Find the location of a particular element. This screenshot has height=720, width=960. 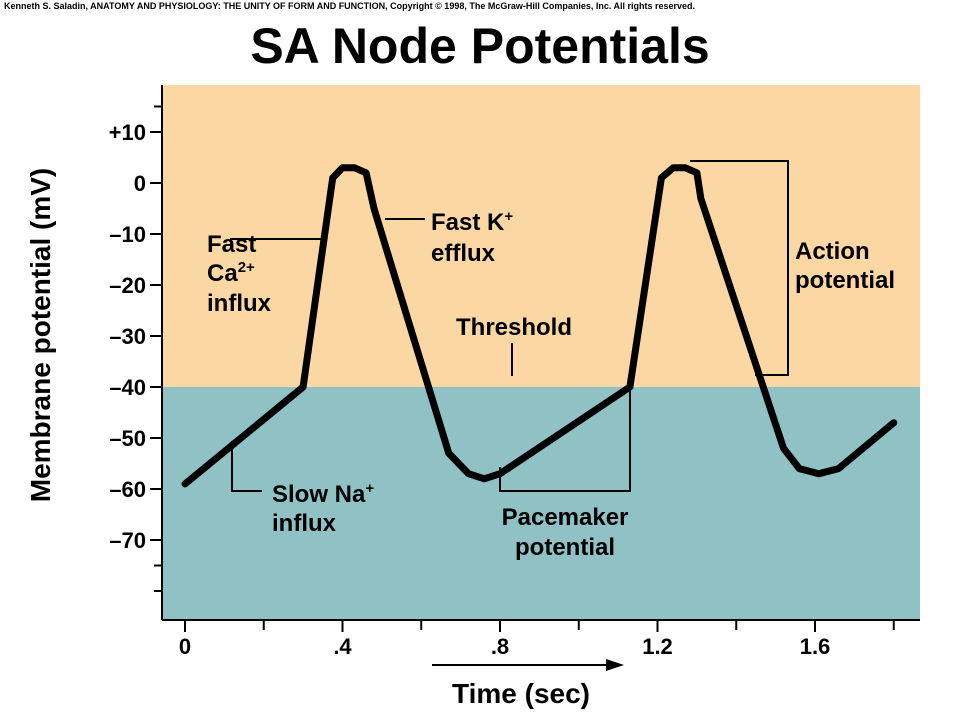

y-tick-label: –20 is located at coordinates (127, 285).